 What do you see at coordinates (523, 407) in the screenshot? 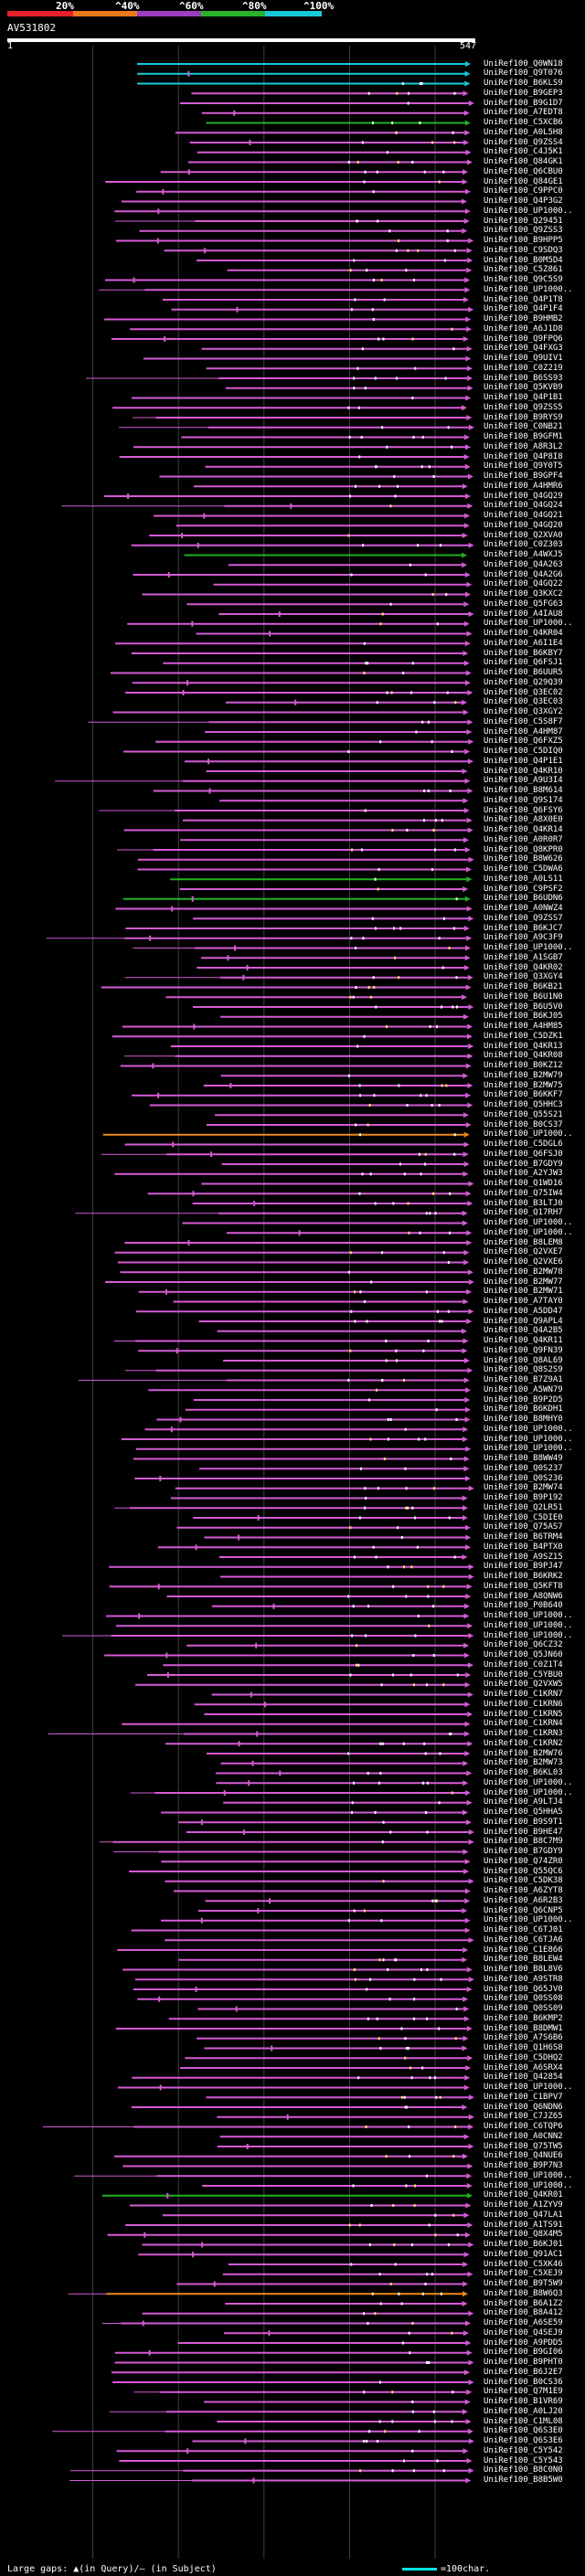
I see `hit-label: UniRef100_Q9ZSS5` at bounding box center [523, 407].